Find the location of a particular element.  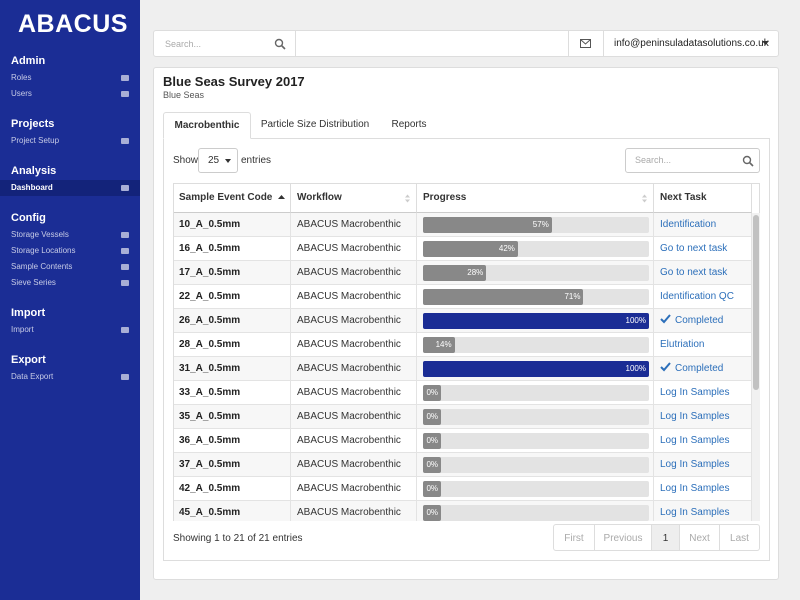

sample-code: 36_A_0.5mm is located at coordinates (232, 441).